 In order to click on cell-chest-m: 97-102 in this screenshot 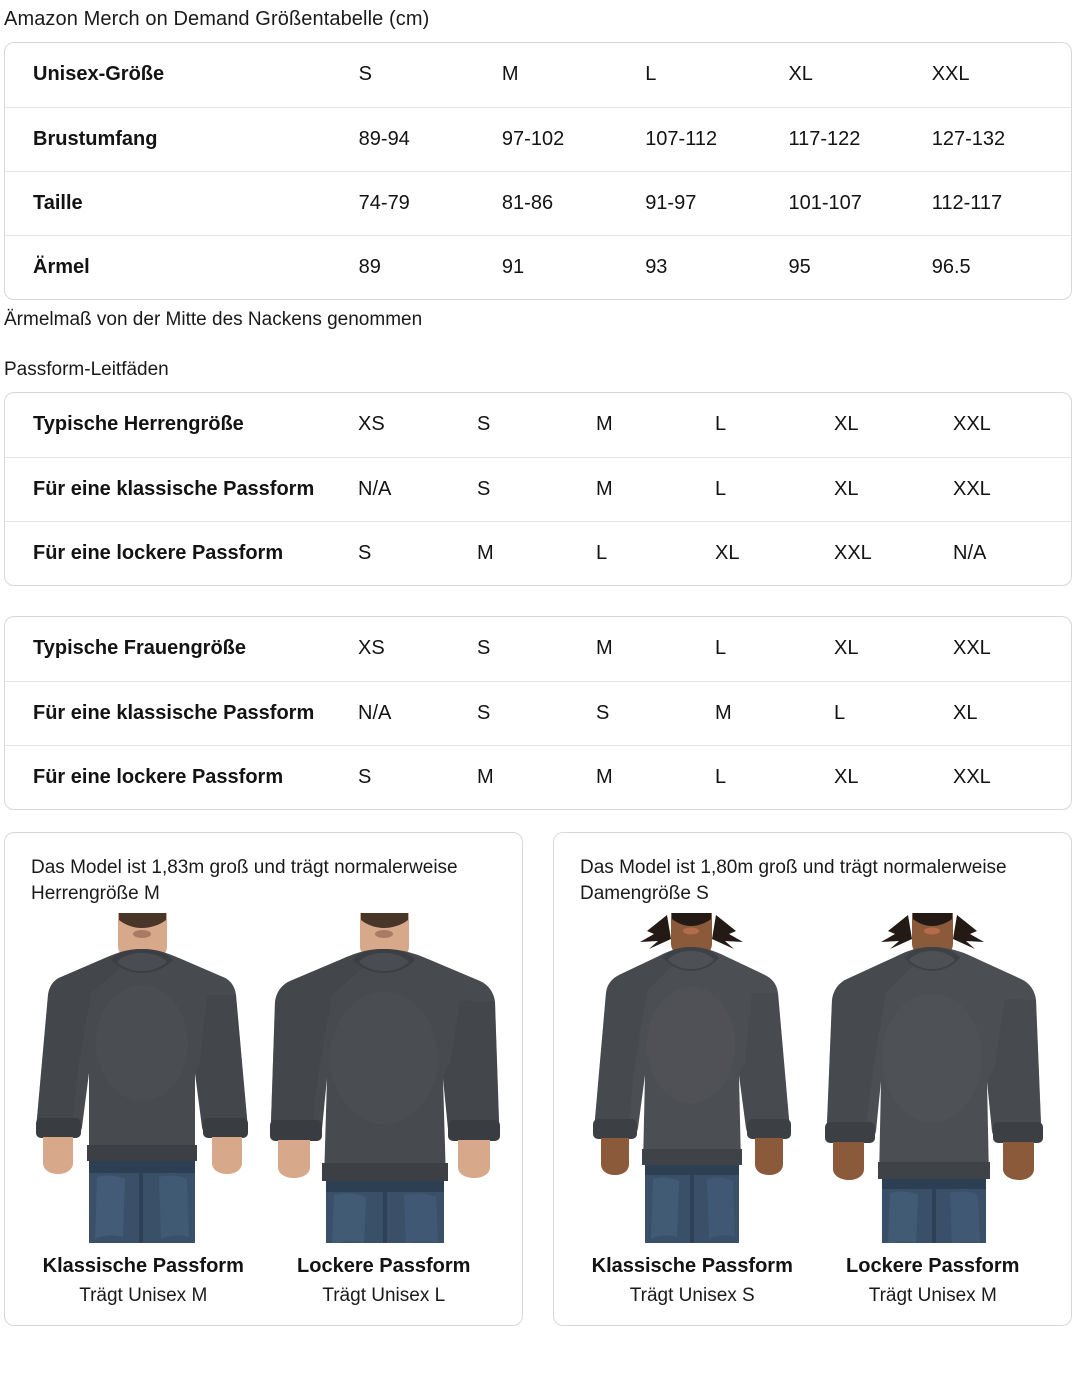, I will do `click(573, 138)`.